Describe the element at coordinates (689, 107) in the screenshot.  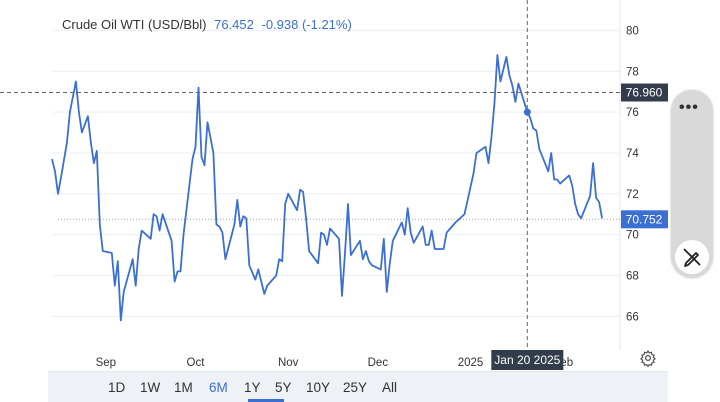
I see `more-dots-icon: •••` at that location.